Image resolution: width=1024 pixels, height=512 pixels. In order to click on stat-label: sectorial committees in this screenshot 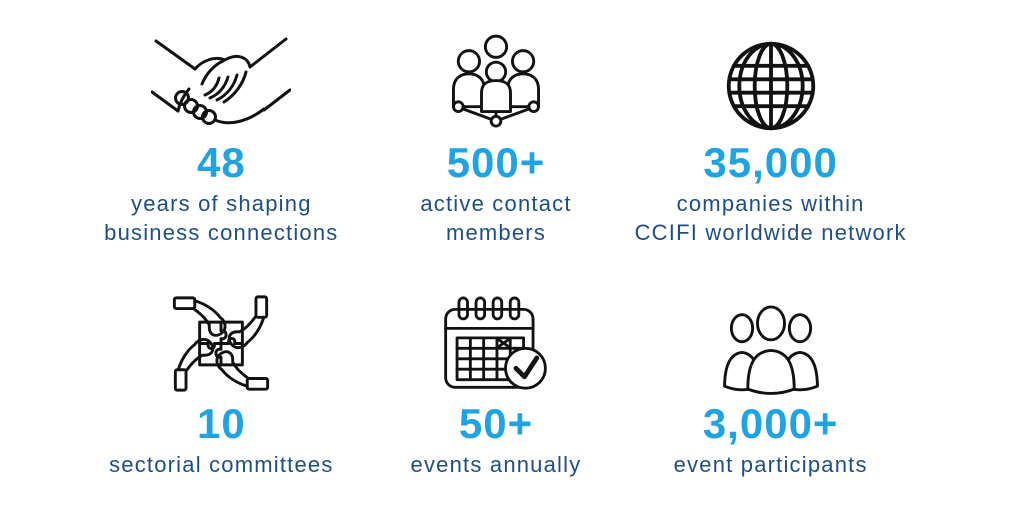, I will do `click(221, 464)`.